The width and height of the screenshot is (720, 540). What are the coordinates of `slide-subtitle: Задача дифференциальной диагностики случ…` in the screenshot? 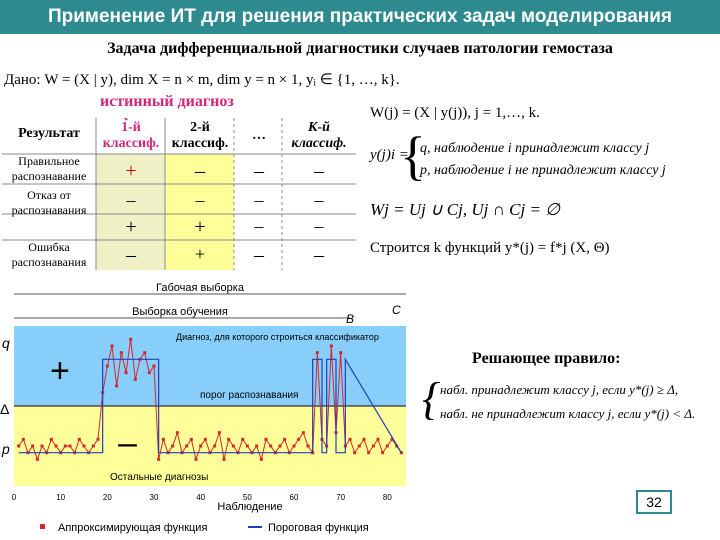 It's located at (360, 48).